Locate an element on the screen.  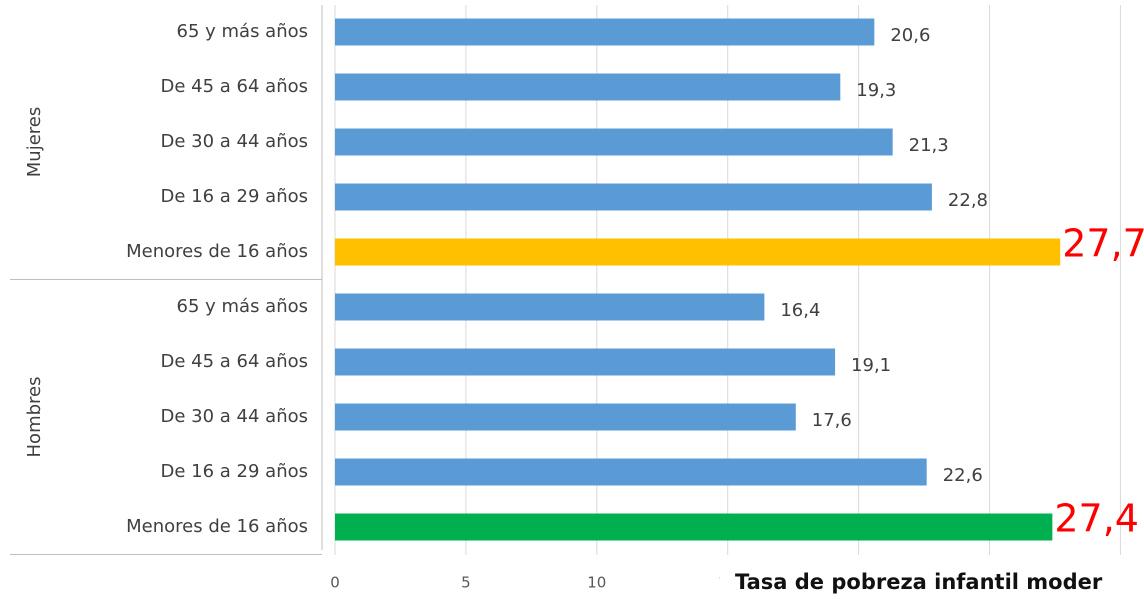
group-label: Hombres is located at coordinates (34, 417).